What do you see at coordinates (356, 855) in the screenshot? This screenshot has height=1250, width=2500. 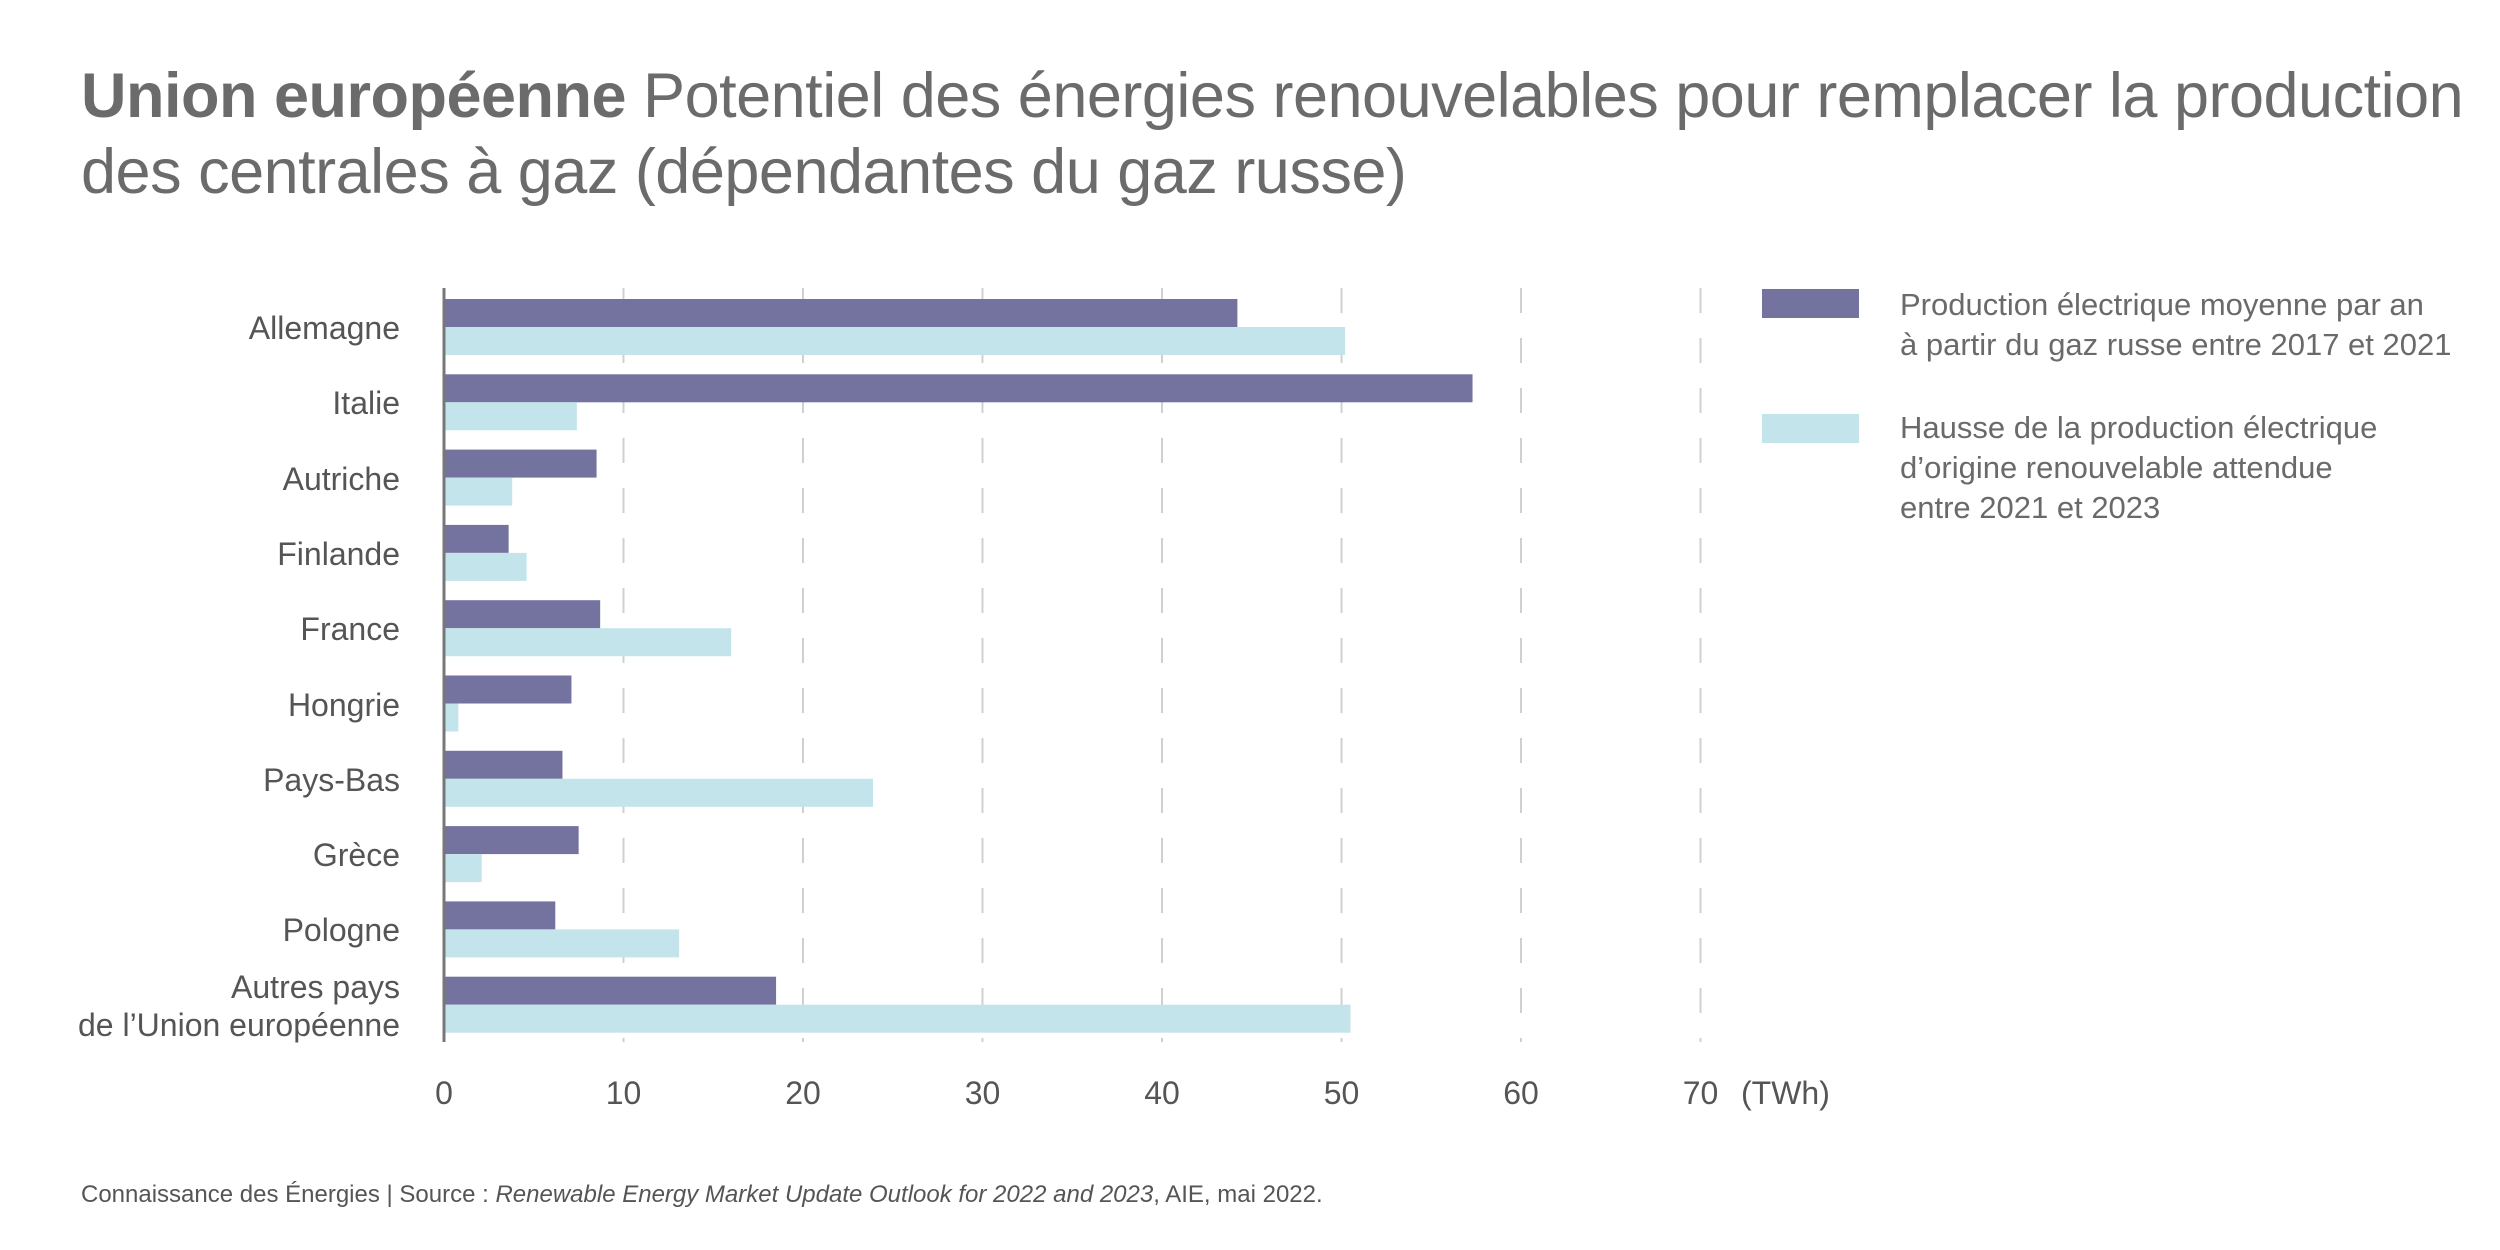 I see `category-label: Grèce` at bounding box center [356, 855].